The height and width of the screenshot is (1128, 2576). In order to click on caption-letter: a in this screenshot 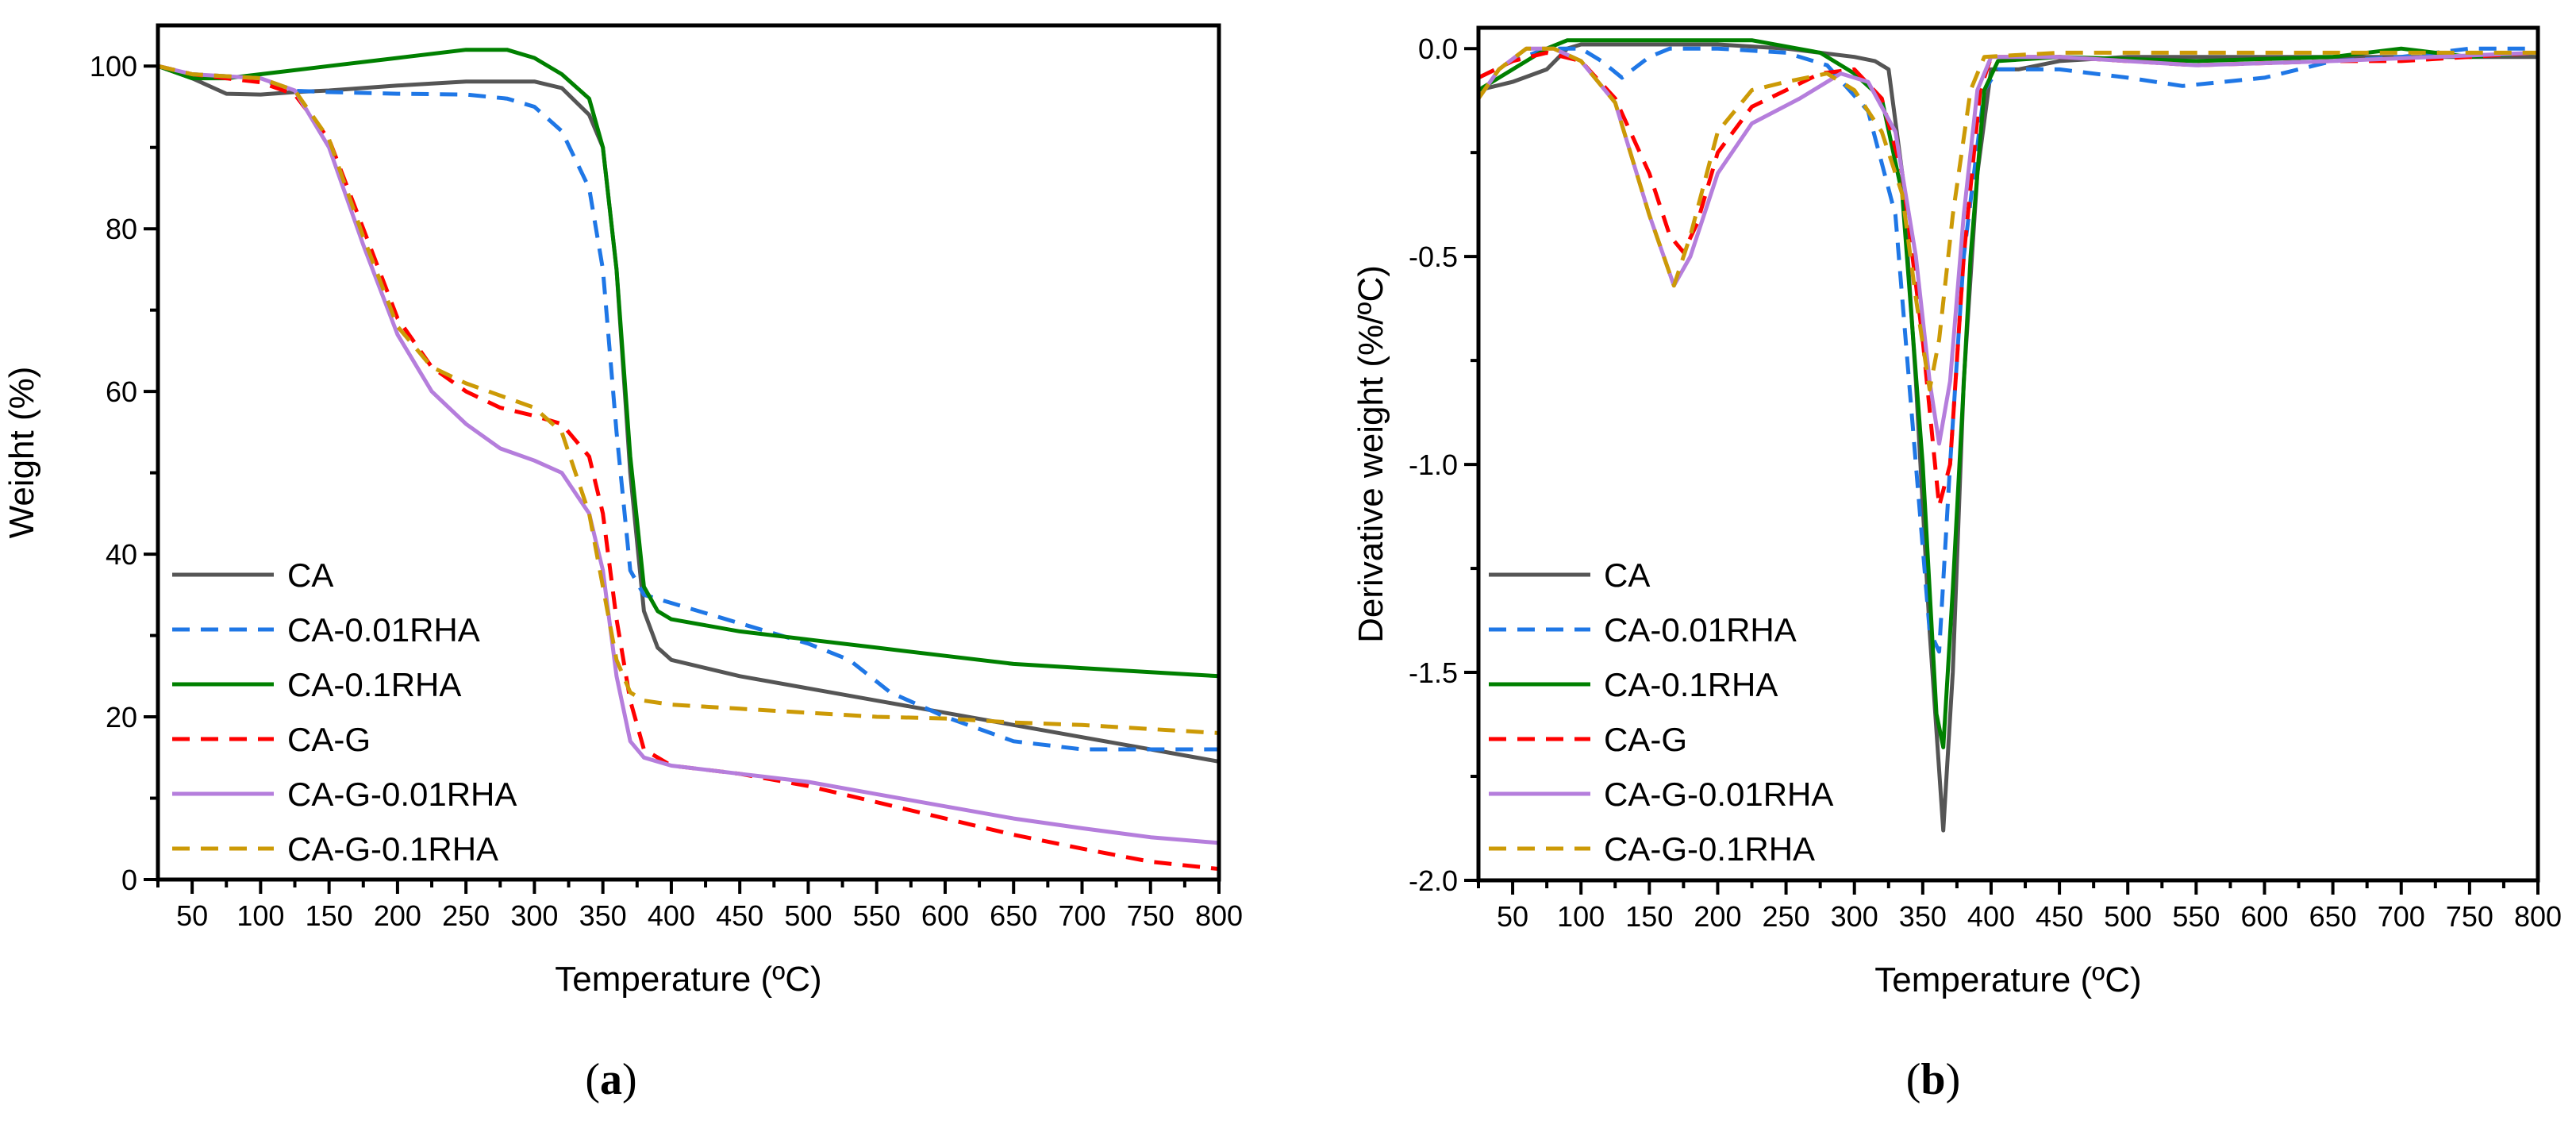, I will do `click(611, 1079)`.